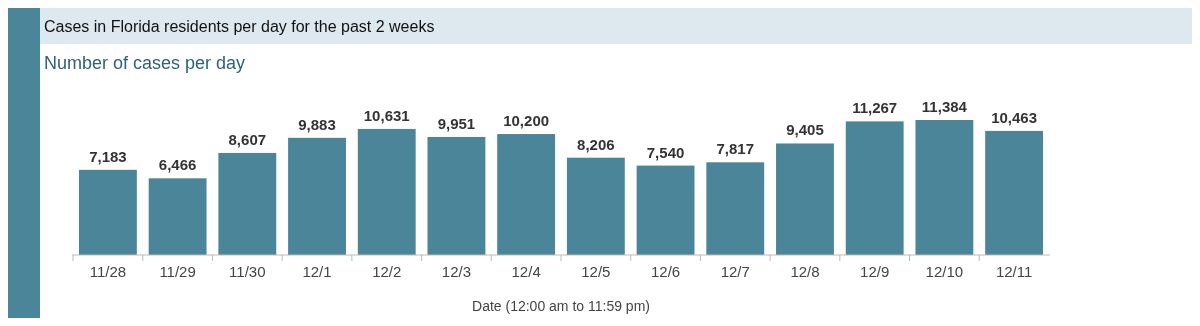  I want to click on x-tick-label: 11/30, so click(247, 271).